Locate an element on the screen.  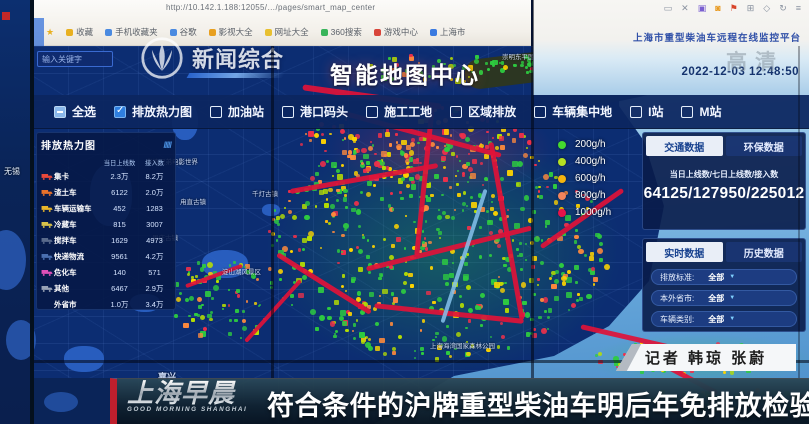
bookmarks-bar: ★ 收藏 手机收藏夹 谷歌 影视大全 网址大全 360搜索 游戏中心 上海市 is located at coordinates (255, 32).